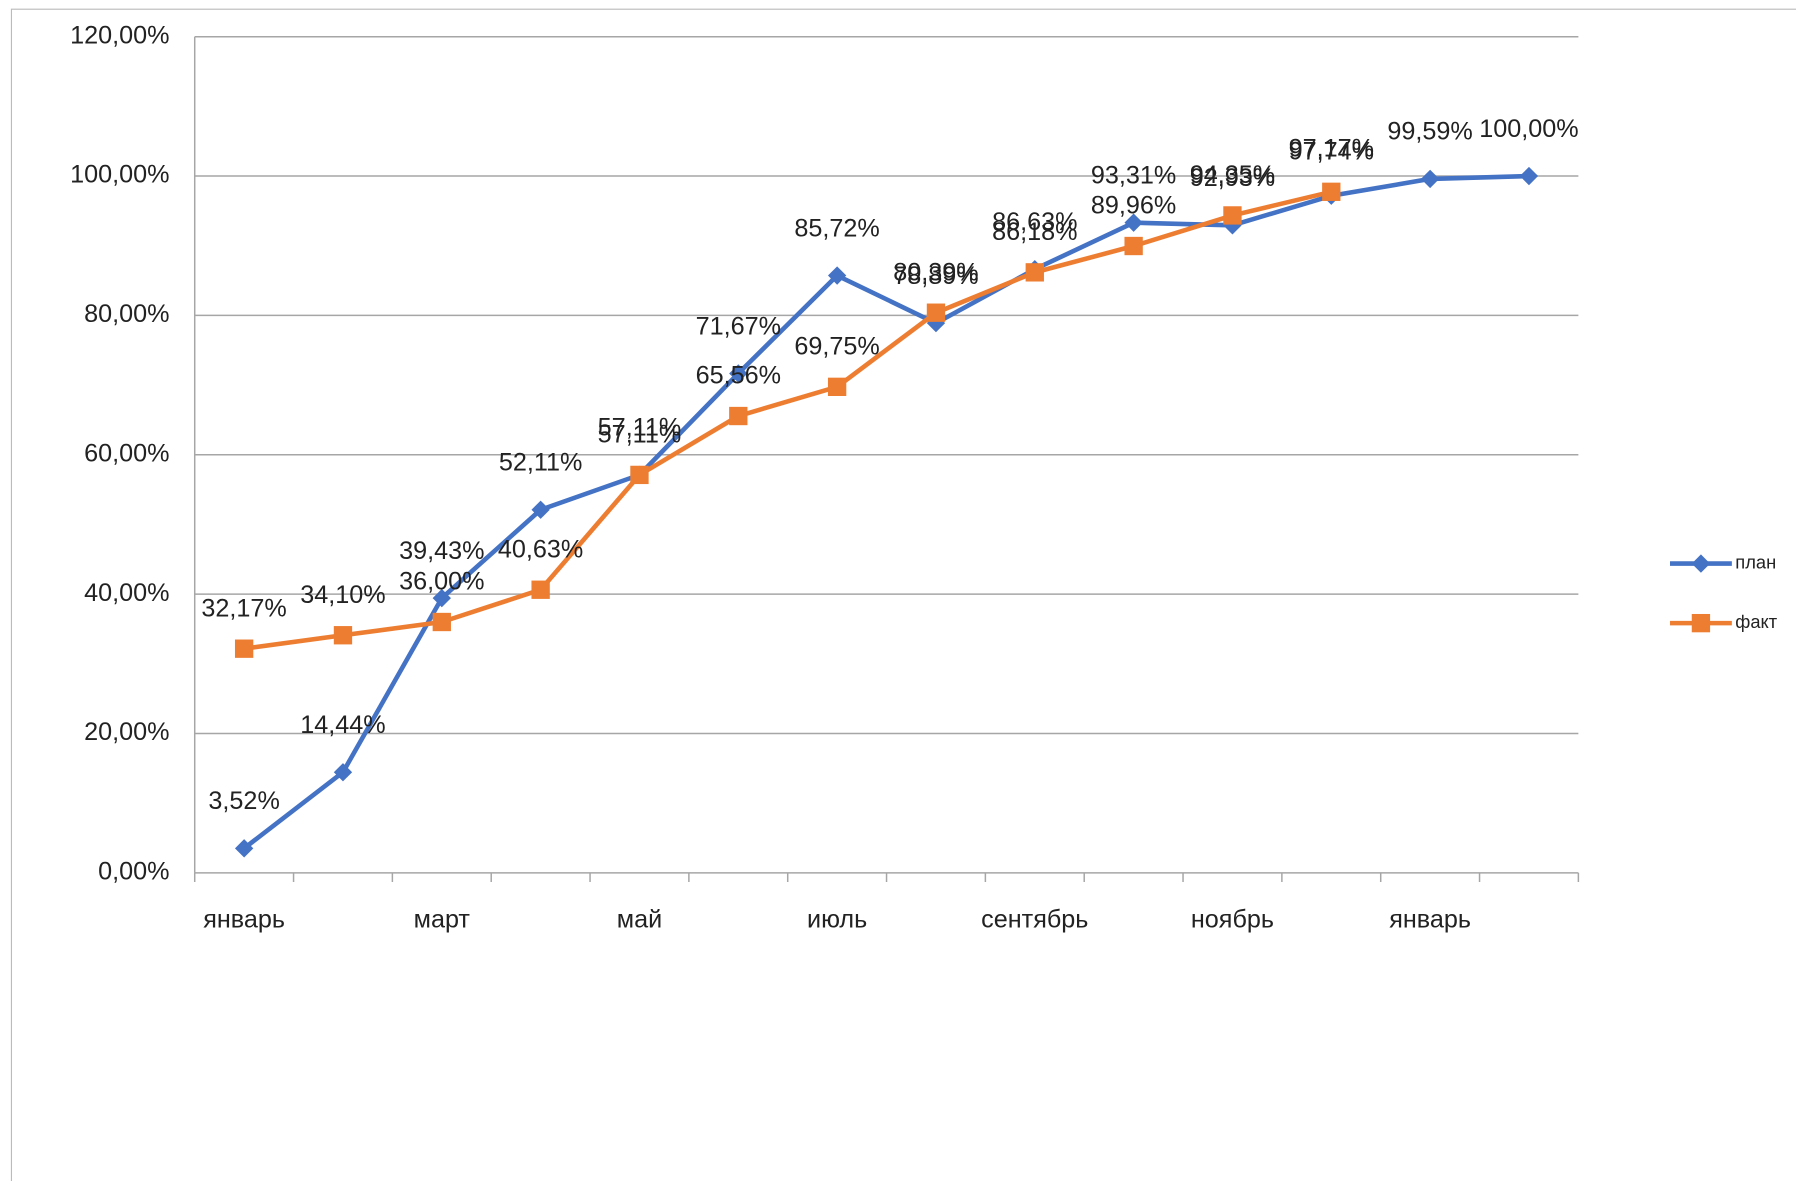 Image resolution: width=1796 pixels, height=1181 pixels. I want to click on data-label: 89,96%, so click(1133, 206).